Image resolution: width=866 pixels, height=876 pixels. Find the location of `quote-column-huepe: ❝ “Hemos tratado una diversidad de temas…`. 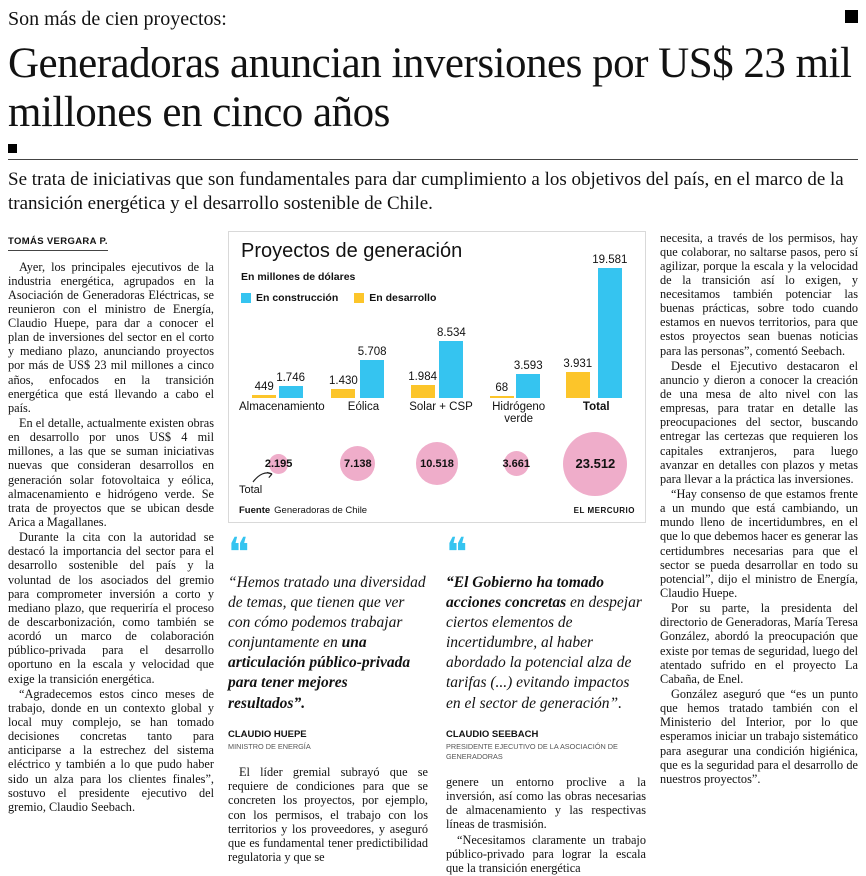

quote-column-huepe: ❝ “Hemos tratado una diversidad de temas… is located at coordinates (328, 702).